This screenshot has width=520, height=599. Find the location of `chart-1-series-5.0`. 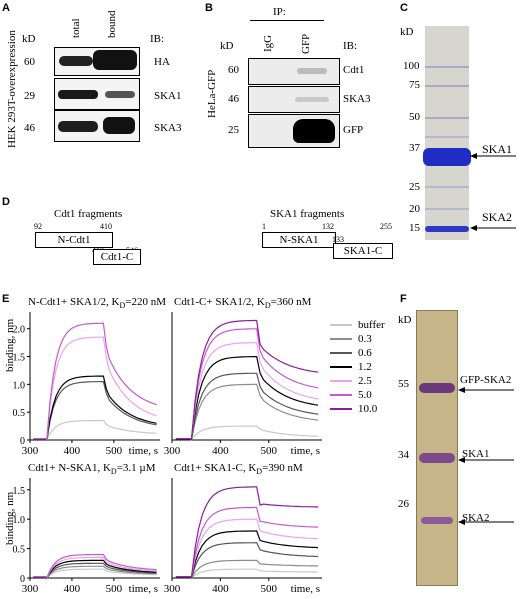

chart-1-series-5.0 is located at coordinates (95, 381).